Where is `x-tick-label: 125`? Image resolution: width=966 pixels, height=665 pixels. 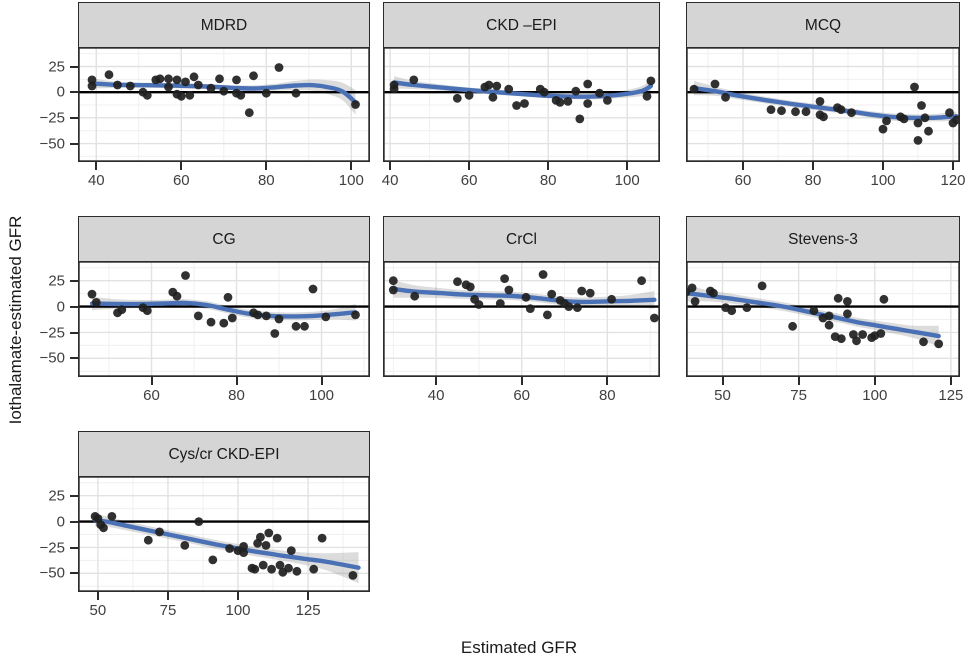
x-tick-label: 125 is located at coordinates (308, 610).